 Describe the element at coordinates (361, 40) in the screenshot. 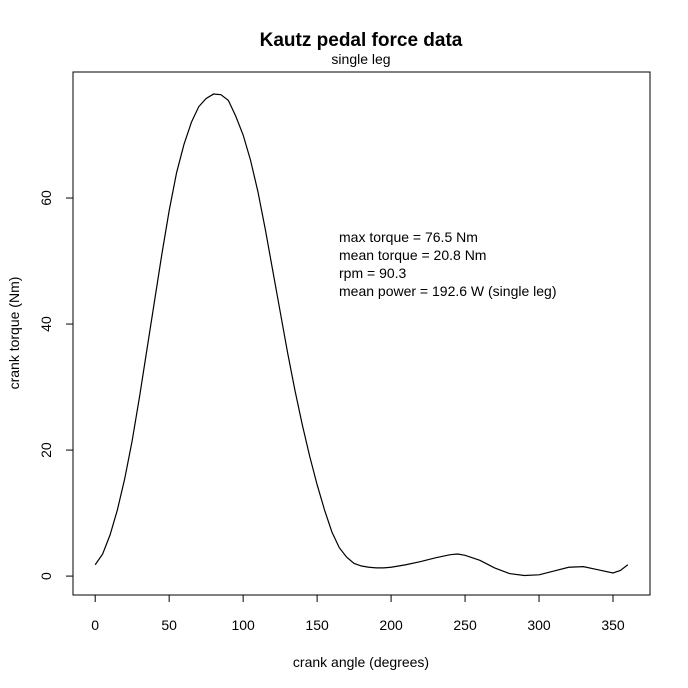

I see `chart-title: Kautz pedal force data` at that location.